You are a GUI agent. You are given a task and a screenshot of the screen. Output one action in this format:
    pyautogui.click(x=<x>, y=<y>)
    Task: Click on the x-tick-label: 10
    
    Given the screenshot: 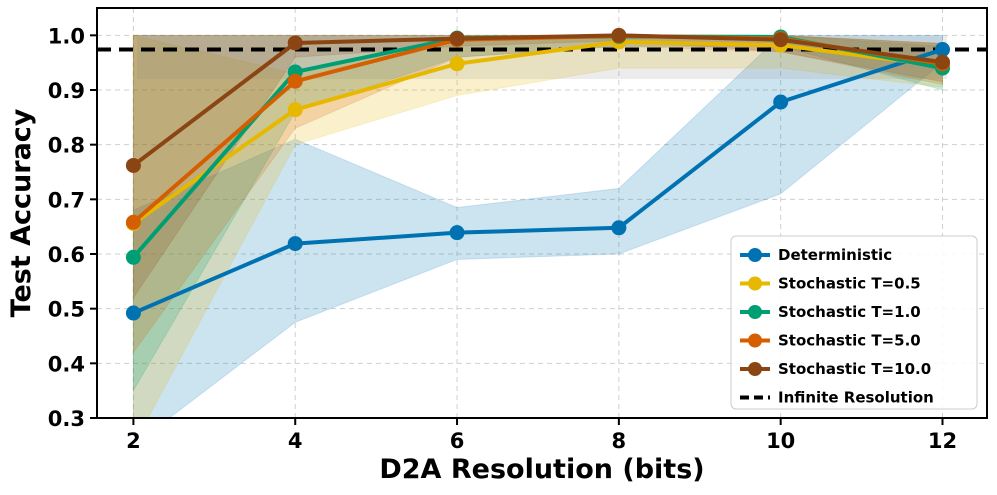 What is the action you would take?
    pyautogui.click(x=780, y=441)
    